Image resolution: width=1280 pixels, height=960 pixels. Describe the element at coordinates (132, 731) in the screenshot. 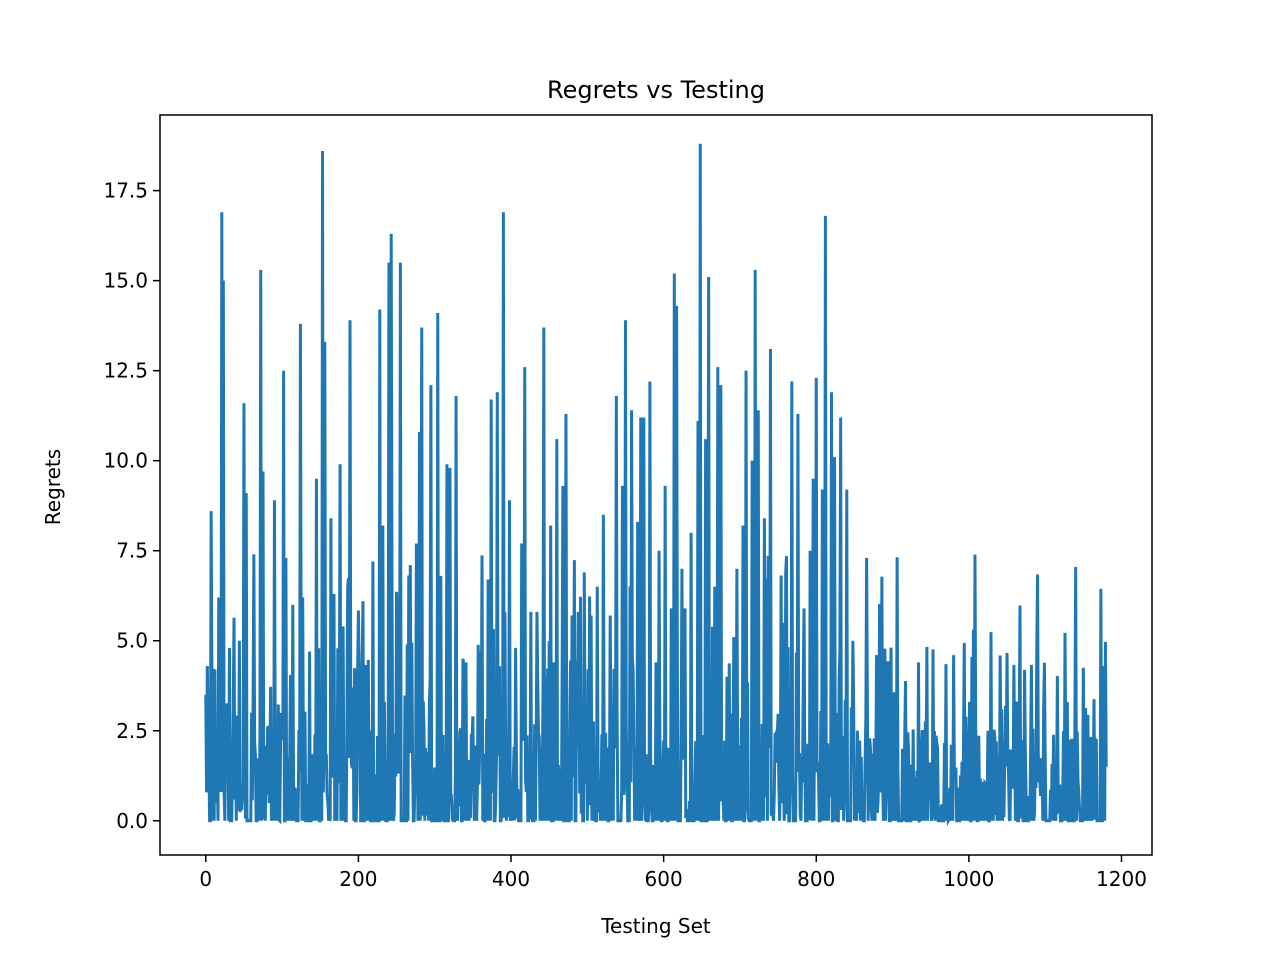

I see `y-tick-label: 2.5` at that location.